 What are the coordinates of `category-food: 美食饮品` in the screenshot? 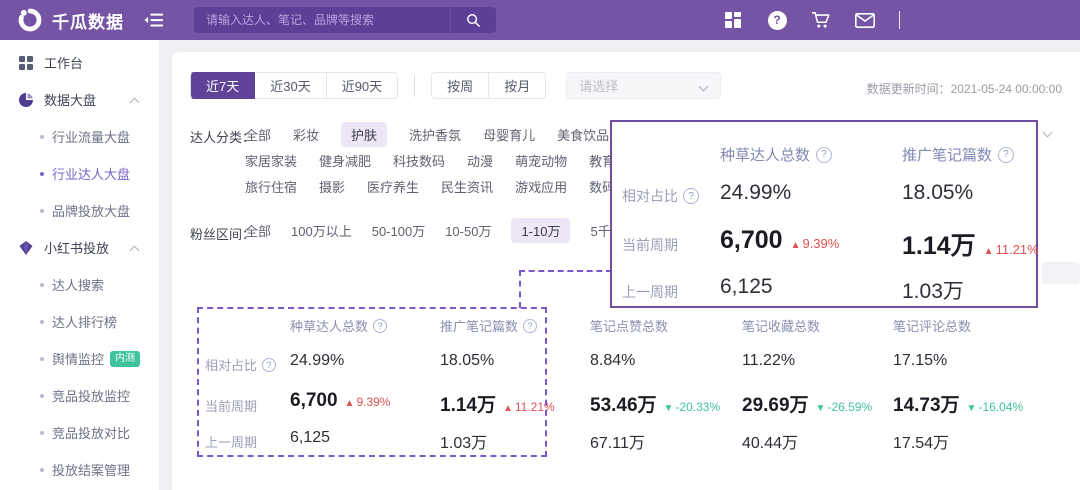 It's located at (583, 135).